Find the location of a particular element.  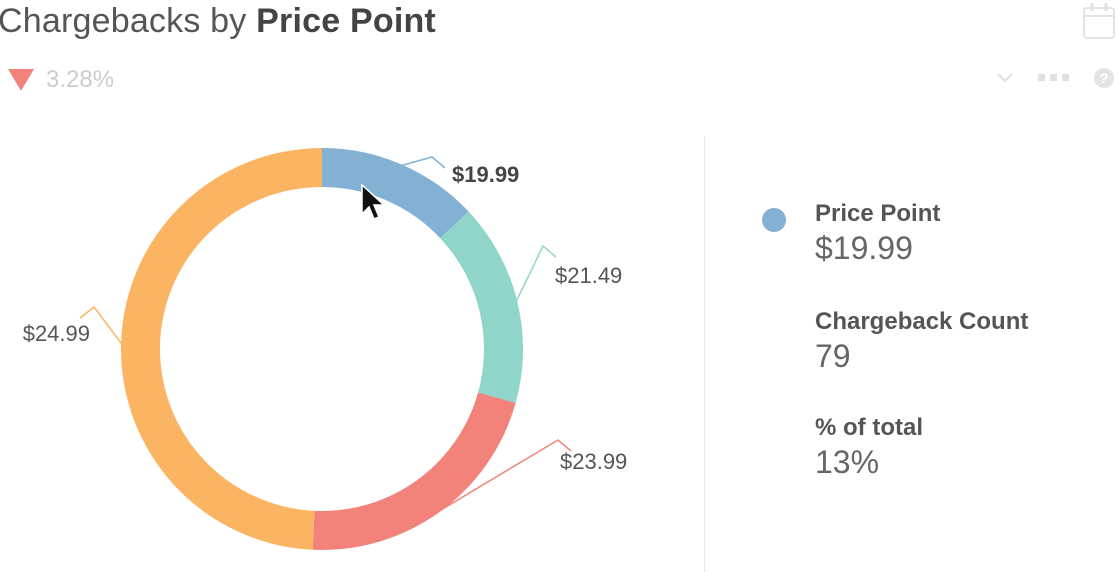

change-indicator: 3.28% is located at coordinates (61, 80).